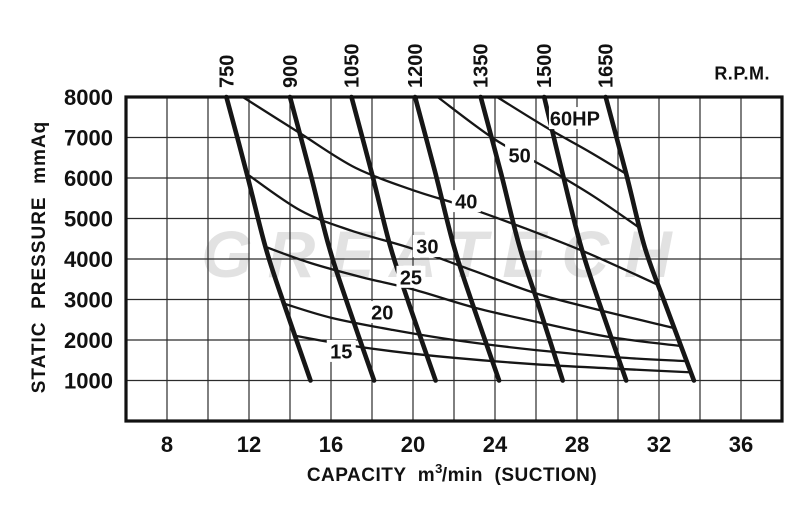 Image resolution: width=800 pixels, height=507 pixels. I want to click on hp-label-15: 15, so click(341, 352).